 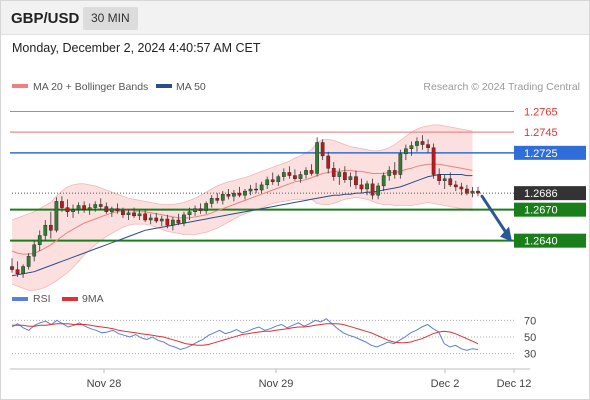 I want to click on symbol-title: GBP/USD, so click(x=45, y=18).